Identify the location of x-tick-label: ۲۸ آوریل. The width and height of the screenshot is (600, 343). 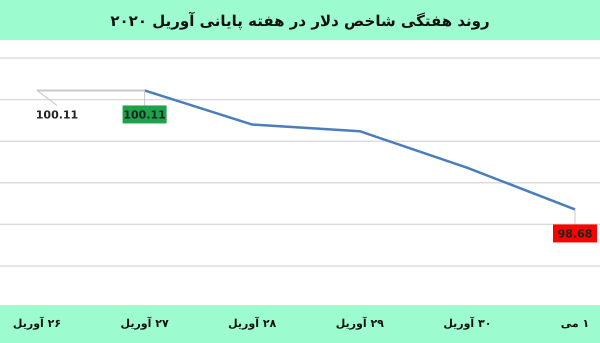
(252, 323).